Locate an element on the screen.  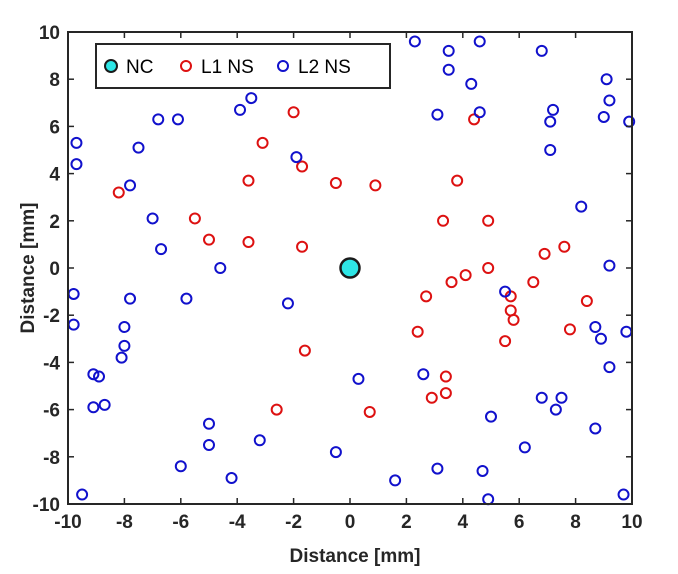
legend: NC L1 NS L2 NS is located at coordinates (243, 66).